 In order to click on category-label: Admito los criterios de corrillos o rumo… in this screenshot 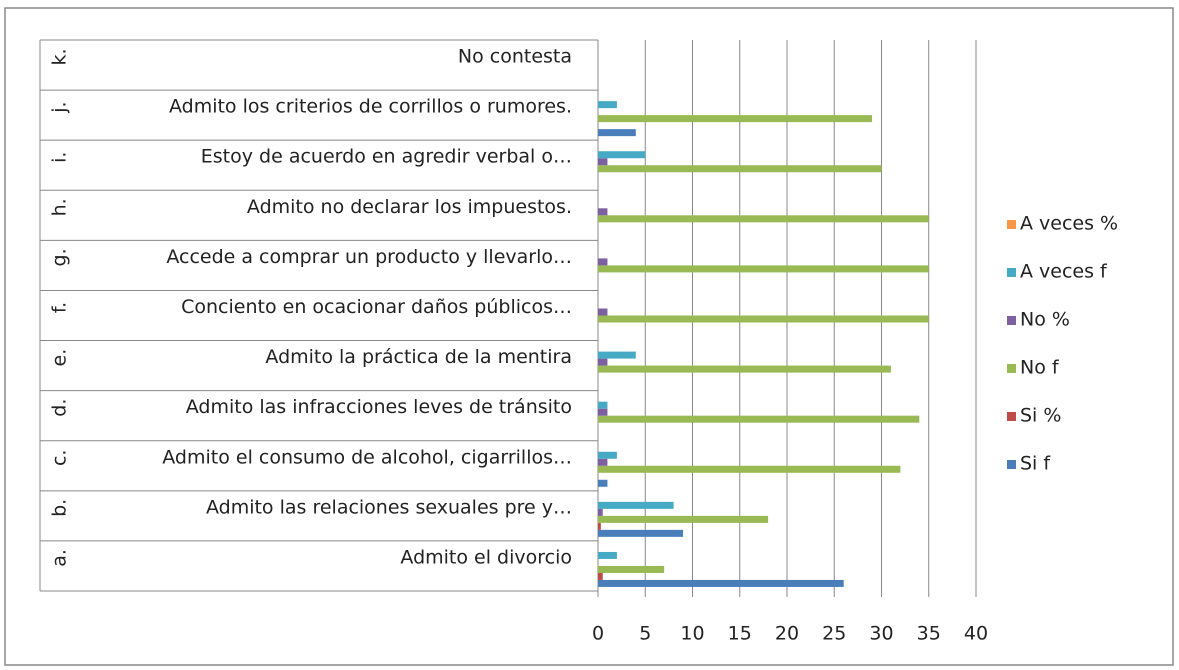, I will do `click(370, 107)`.